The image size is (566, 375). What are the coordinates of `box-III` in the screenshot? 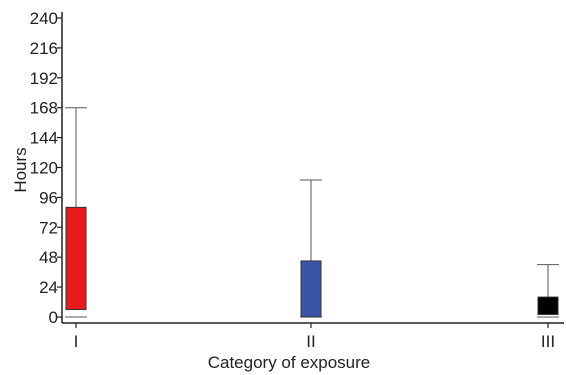 It's located at (548, 306).